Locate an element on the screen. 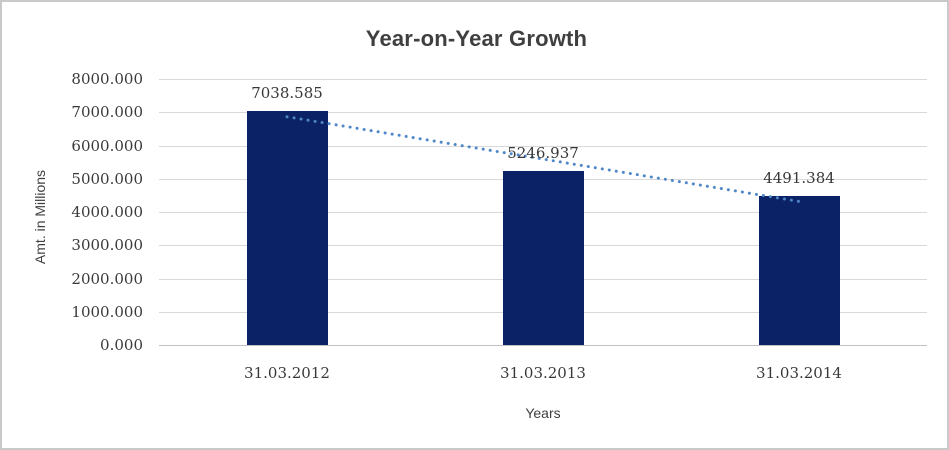 The height and width of the screenshot is (450, 949). y-tick-label: 5000.000 is located at coordinates (107, 178).